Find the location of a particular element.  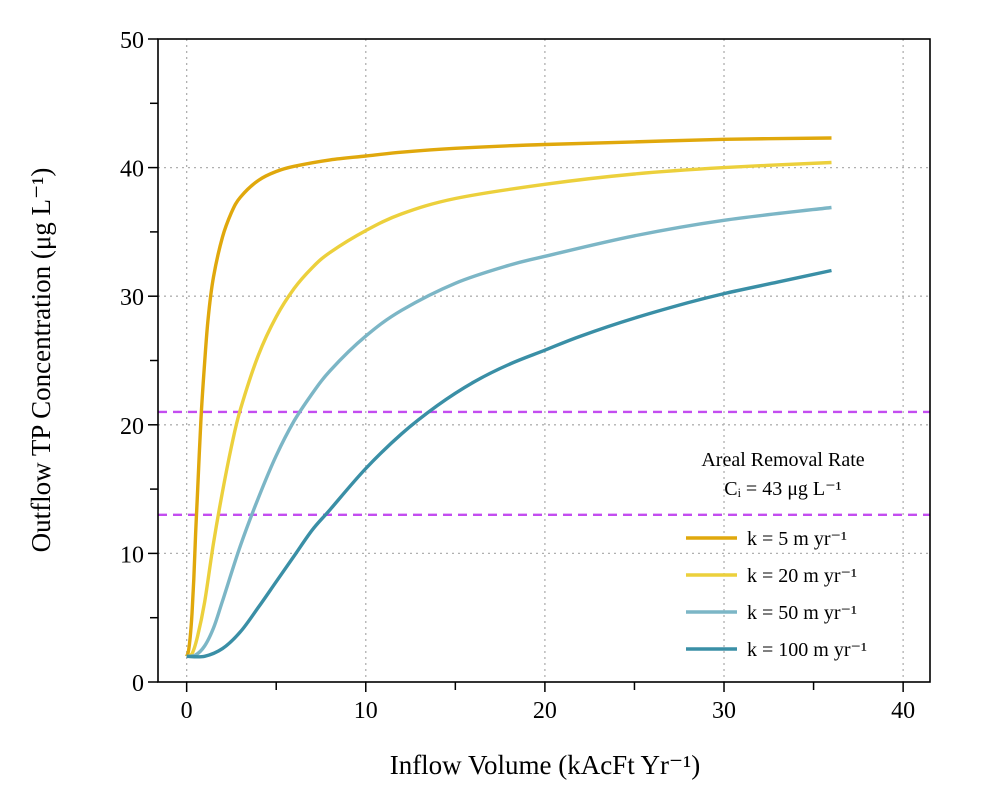

x-tick-label: 30 is located at coordinates (724, 711).